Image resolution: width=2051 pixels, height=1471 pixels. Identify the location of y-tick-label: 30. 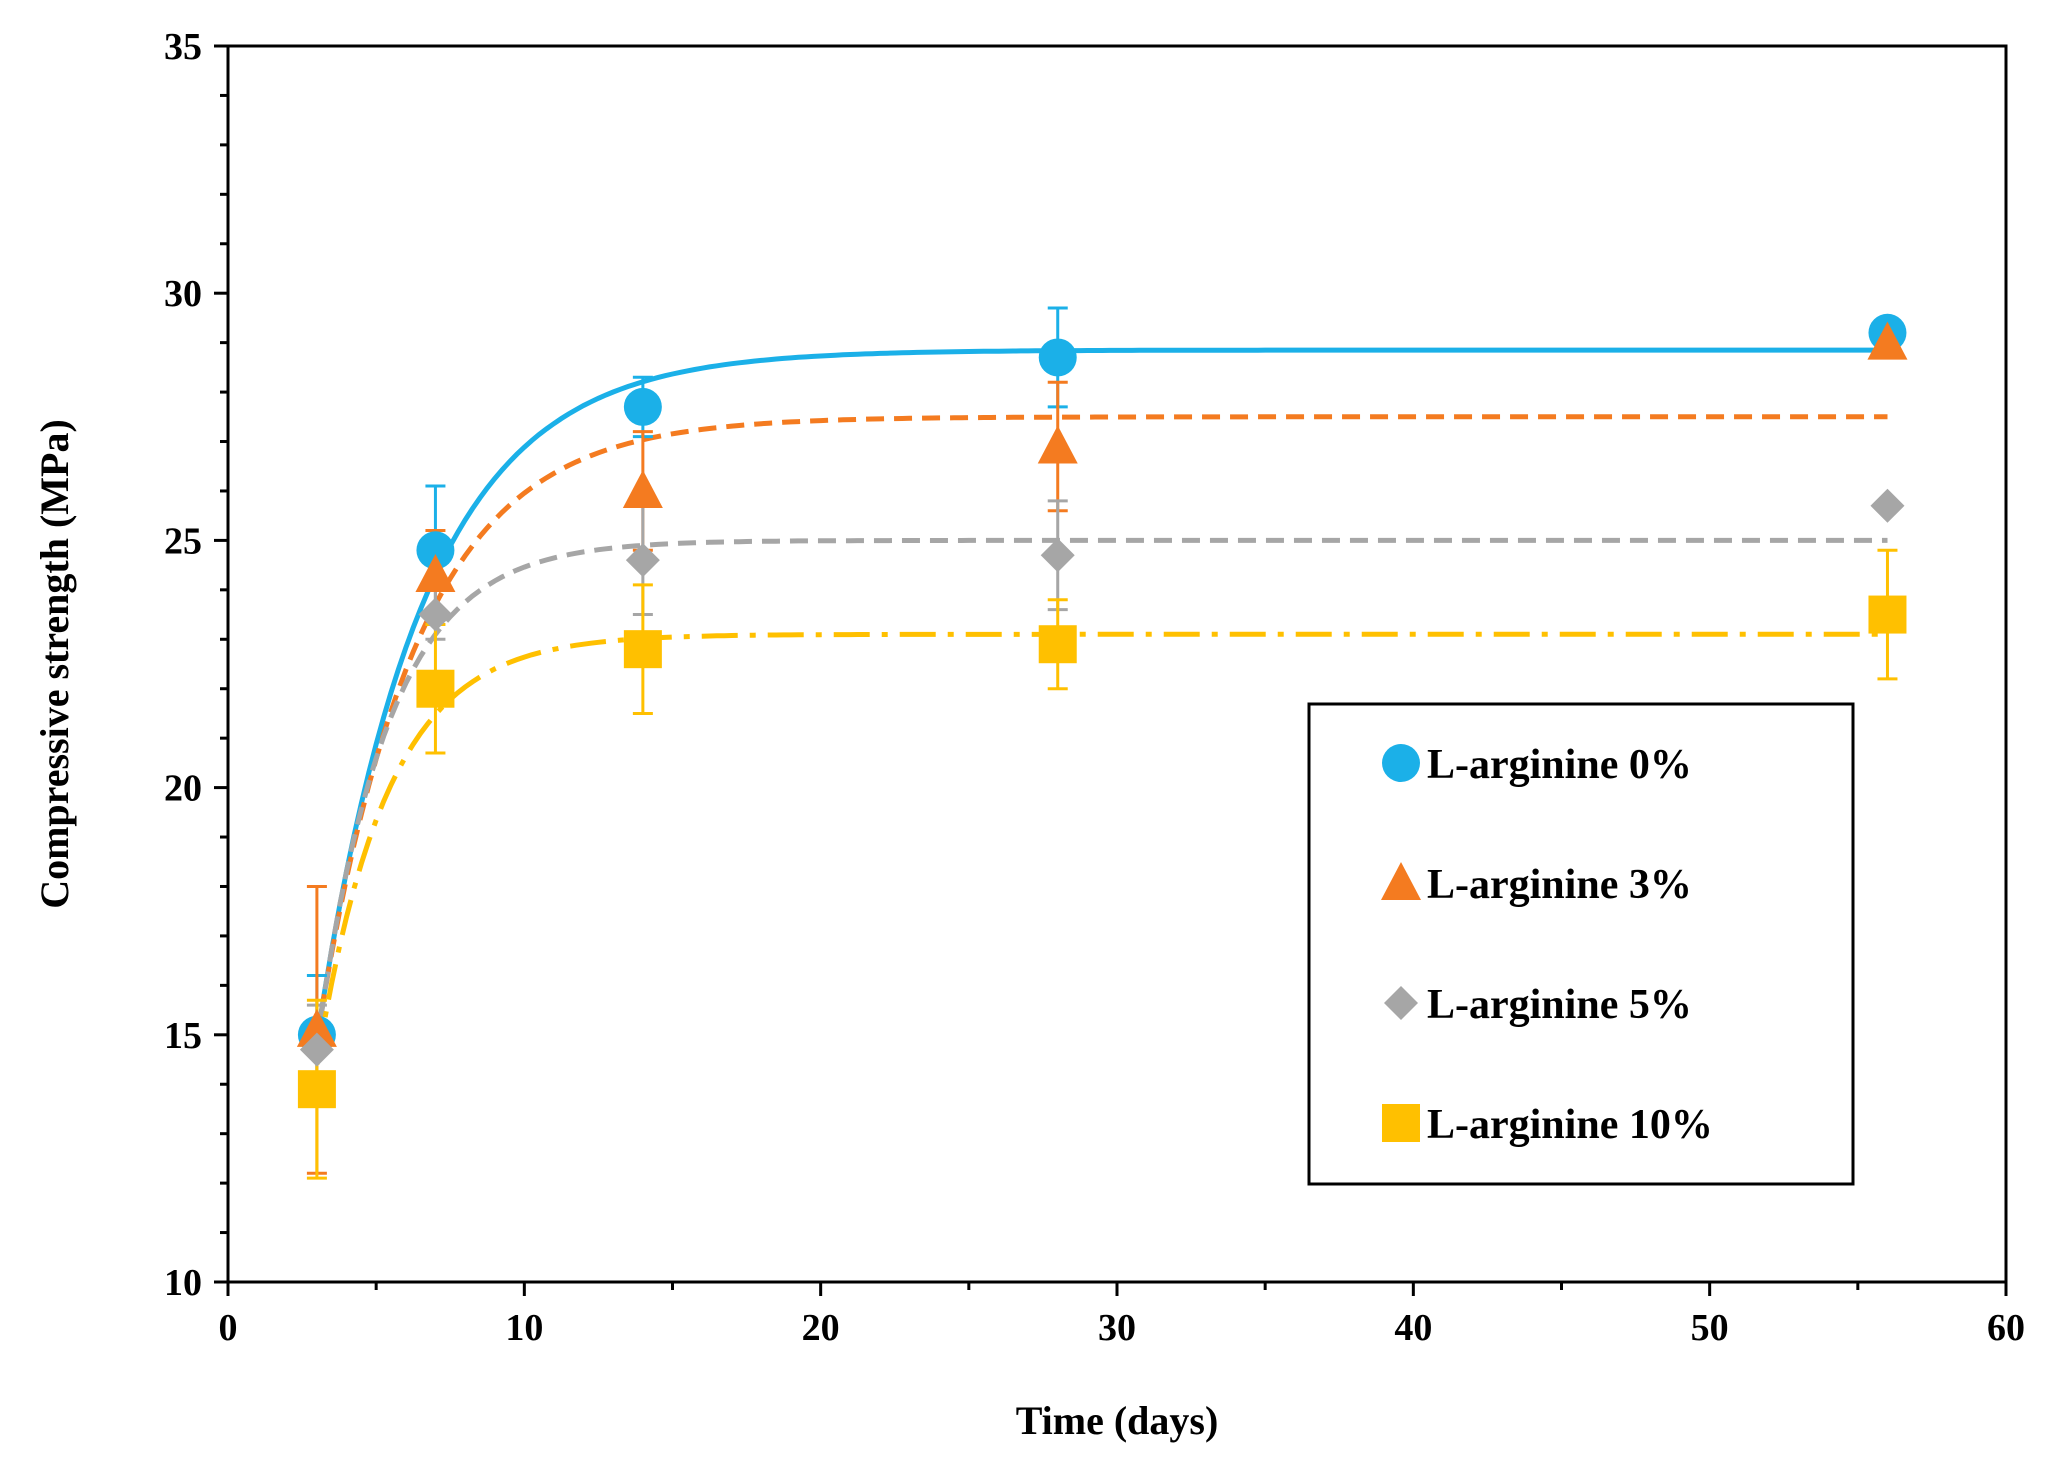
(183, 294).